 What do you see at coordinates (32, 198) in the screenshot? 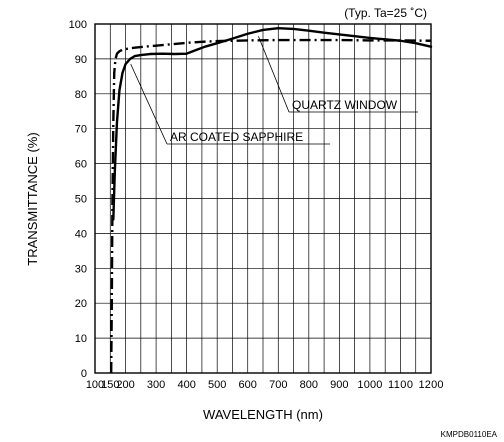
I see `y-axis-title: TRANSMITTANCE (%)` at bounding box center [32, 198].